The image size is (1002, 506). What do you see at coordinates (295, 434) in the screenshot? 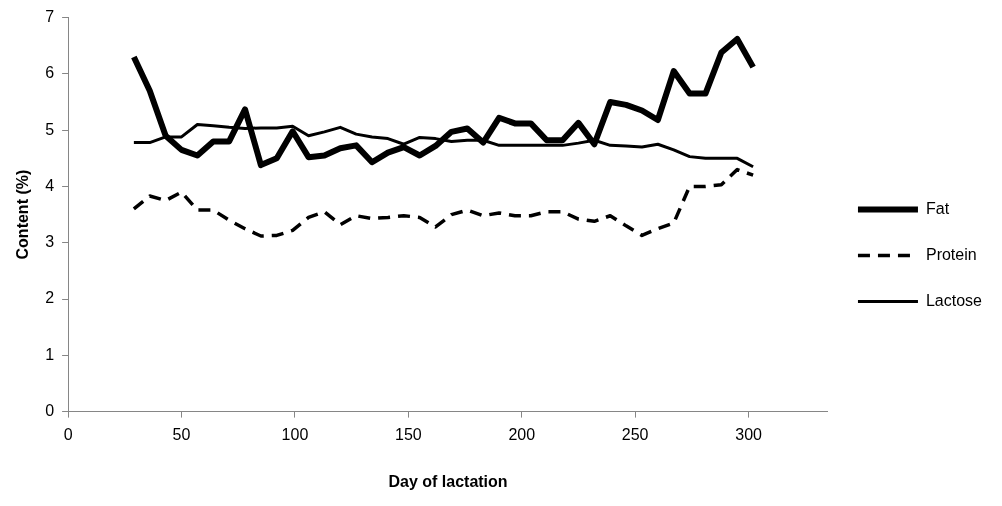
I see `x-tick-label: 100` at bounding box center [295, 434].